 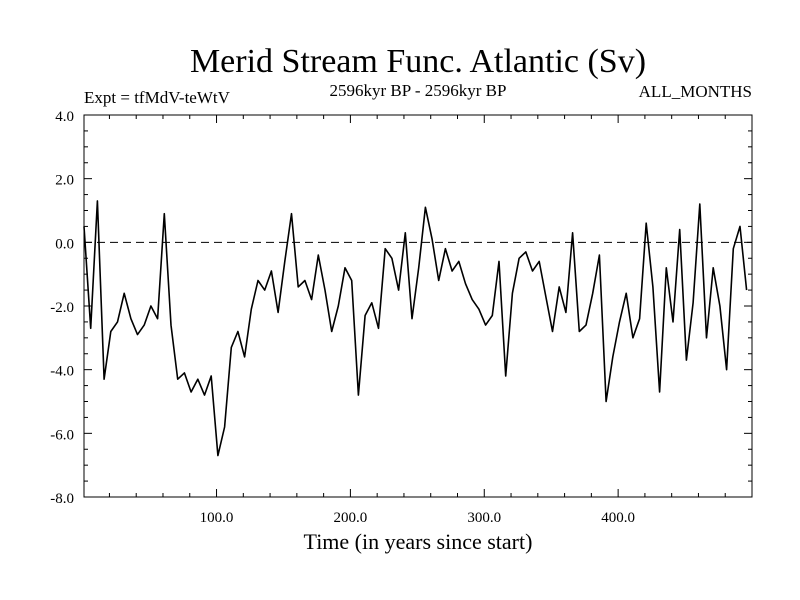 I want to click on y-tick-label: 4.0, so click(x=64, y=117).